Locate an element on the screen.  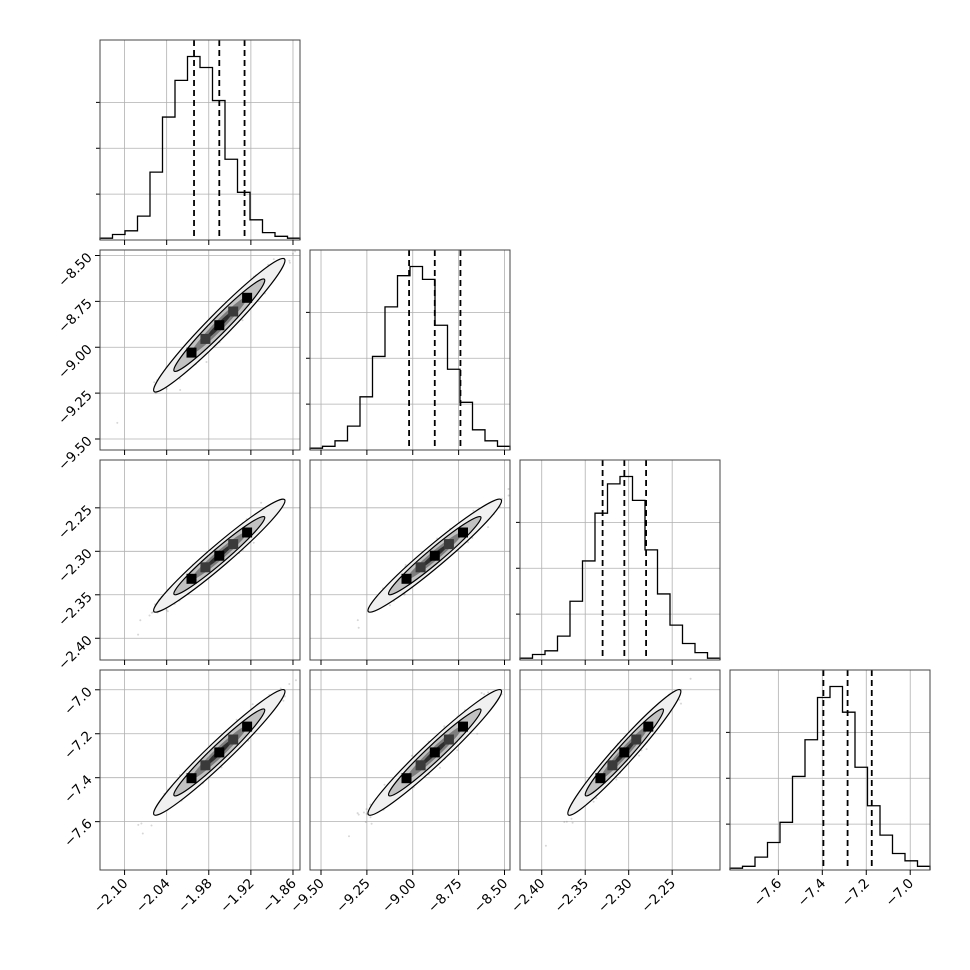
y-tick-label: −8.75 is located at coordinates (75, 316).